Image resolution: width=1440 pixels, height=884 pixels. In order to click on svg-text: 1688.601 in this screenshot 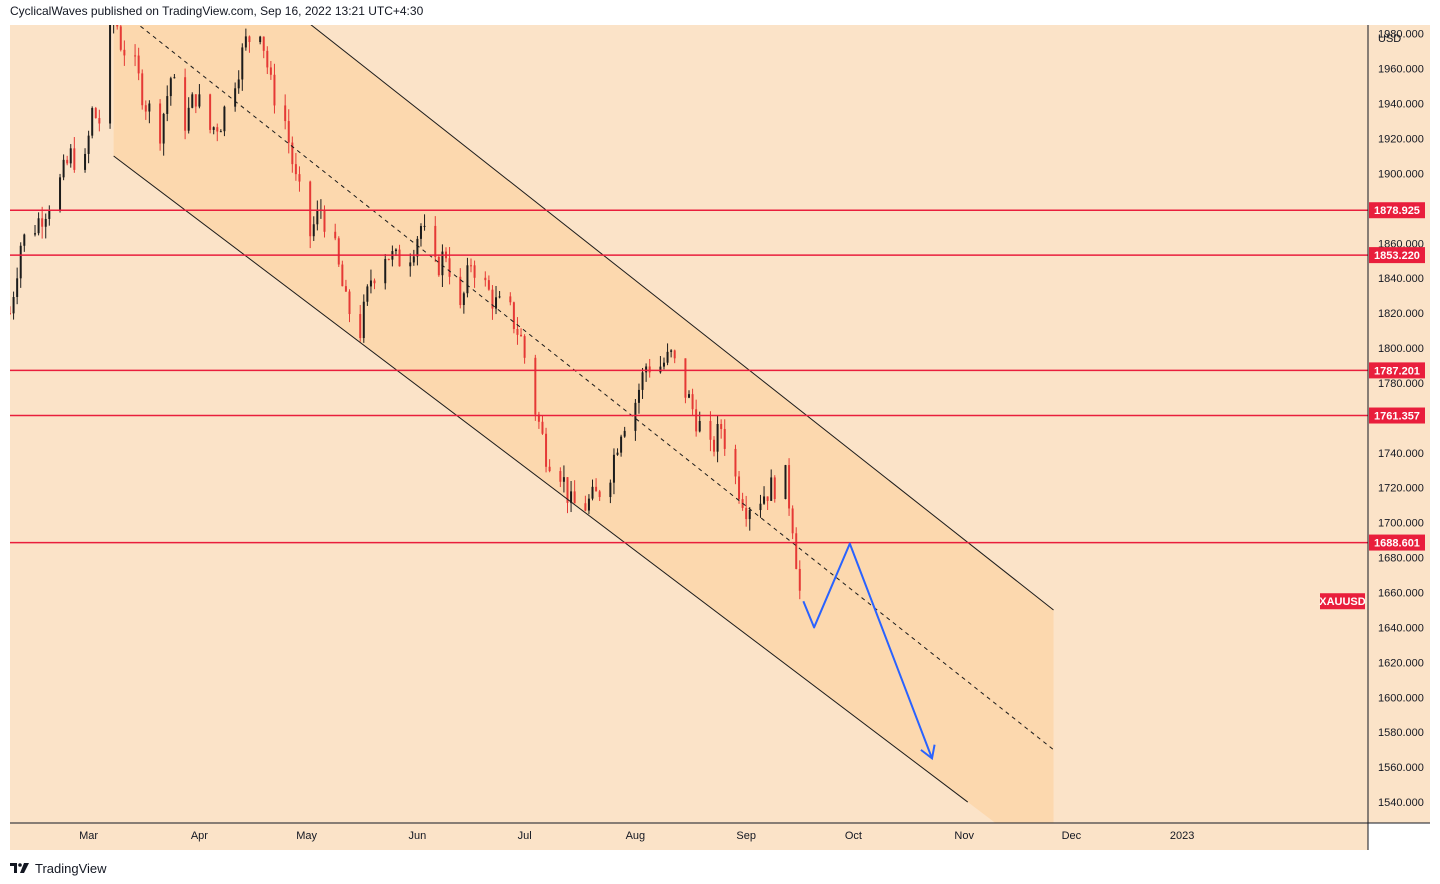, I will do `click(1397, 544)`.